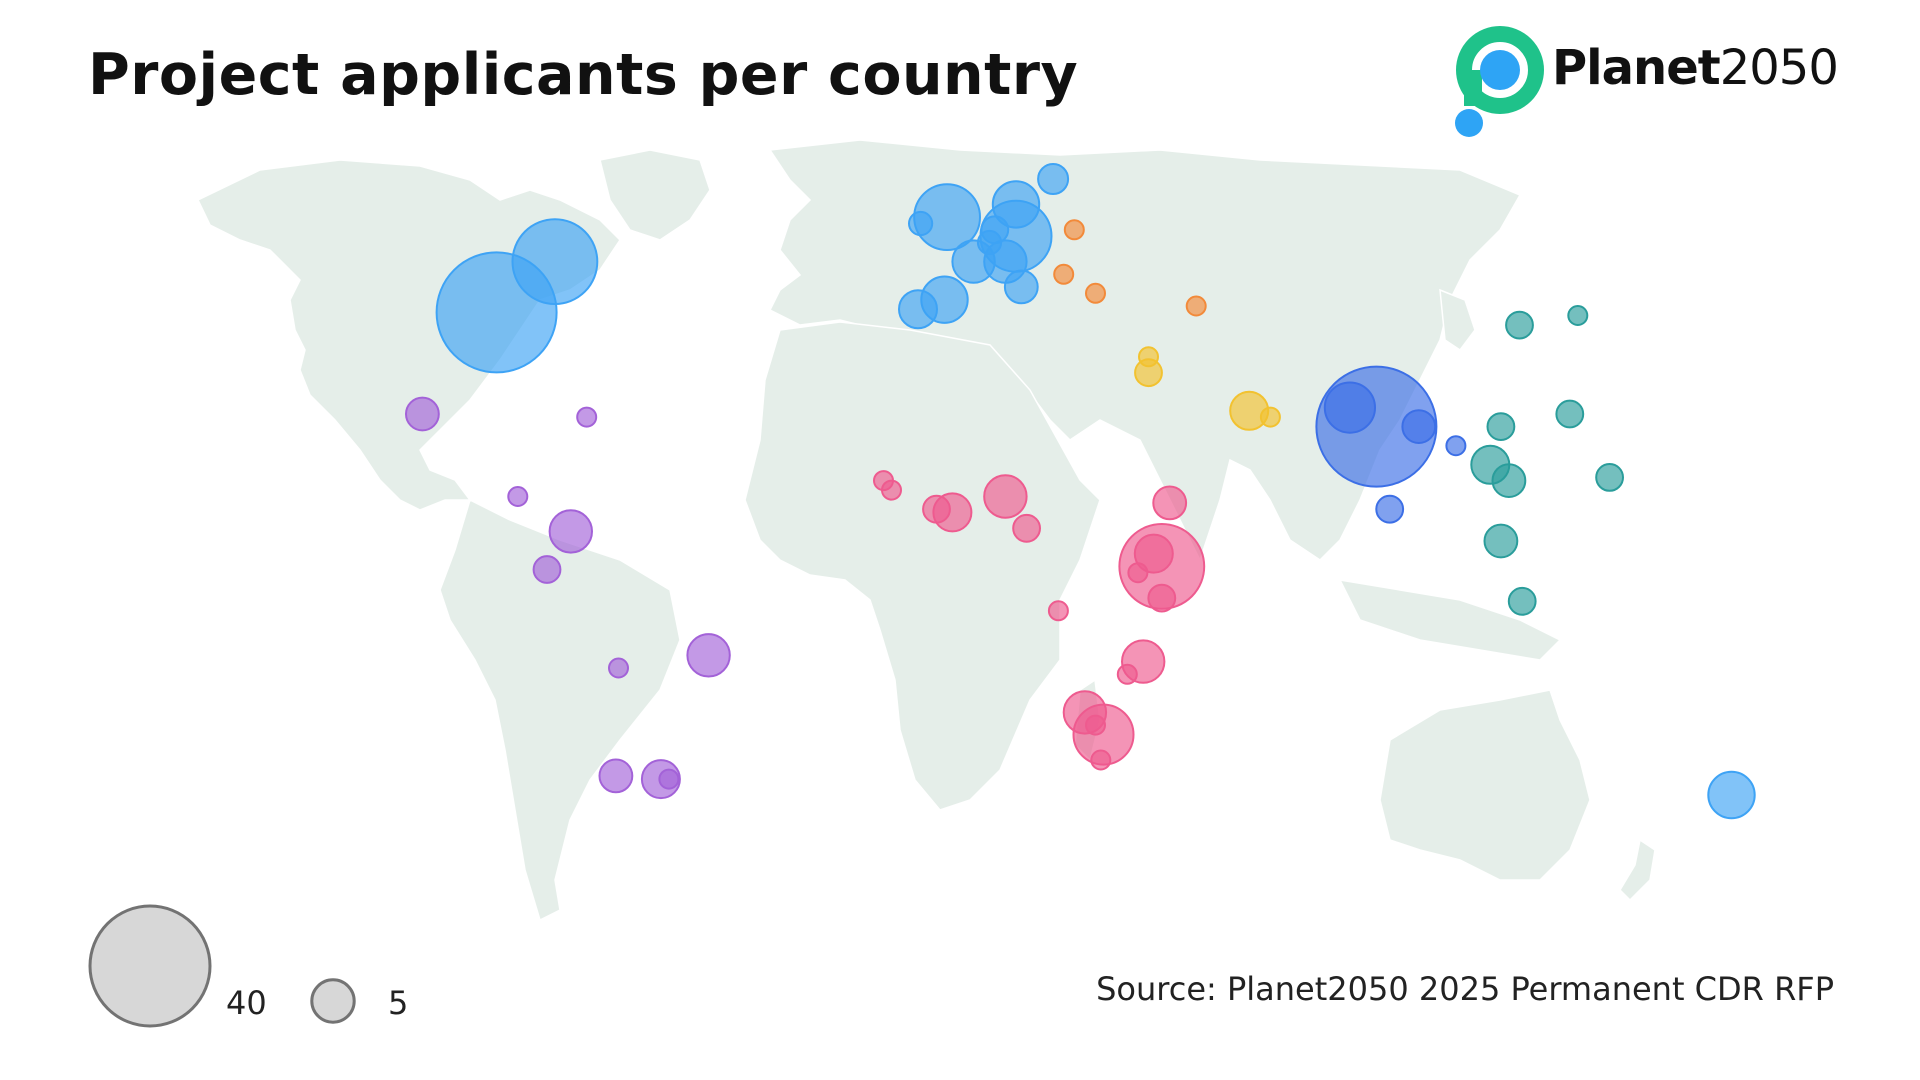  What do you see at coordinates (1473, 88) in the screenshot?
I see `logo-stem` at bounding box center [1473, 88].